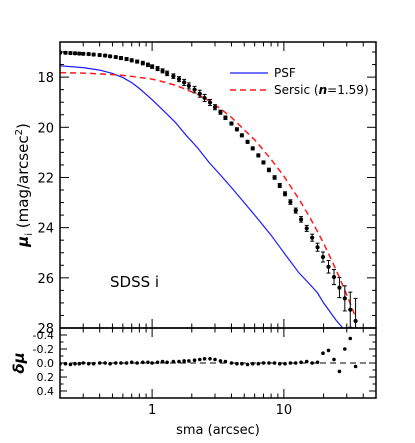  Describe the element at coordinates (45, 128) in the screenshot. I see `y-tick-label: 20` at that location.